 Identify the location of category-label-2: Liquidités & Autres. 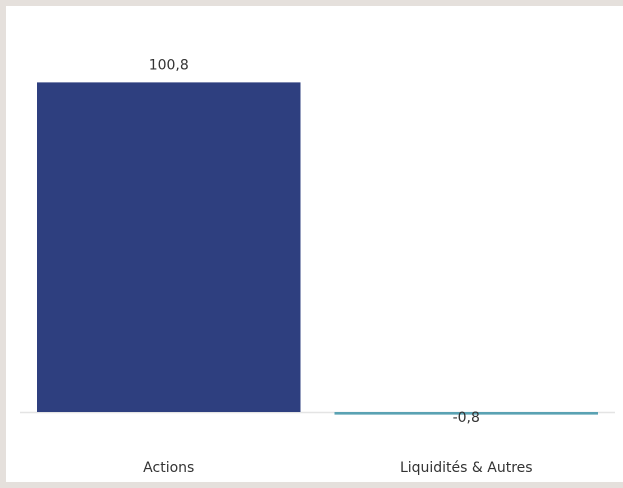
(466, 468).